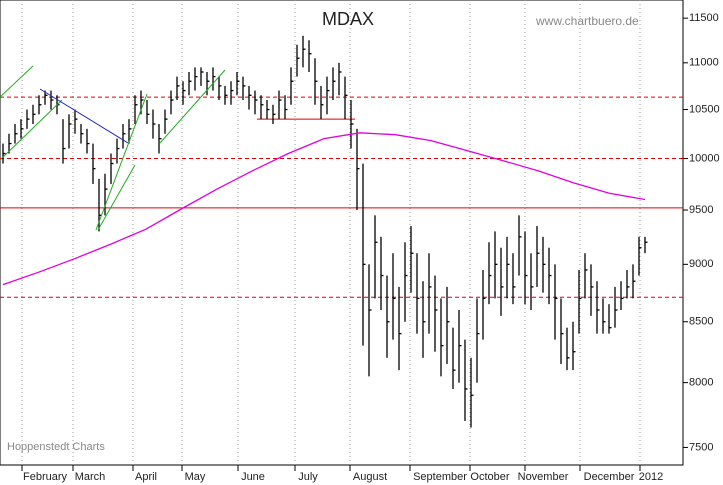  What do you see at coordinates (253, 477) in the screenshot?
I see `x-tick-label: June` at bounding box center [253, 477].